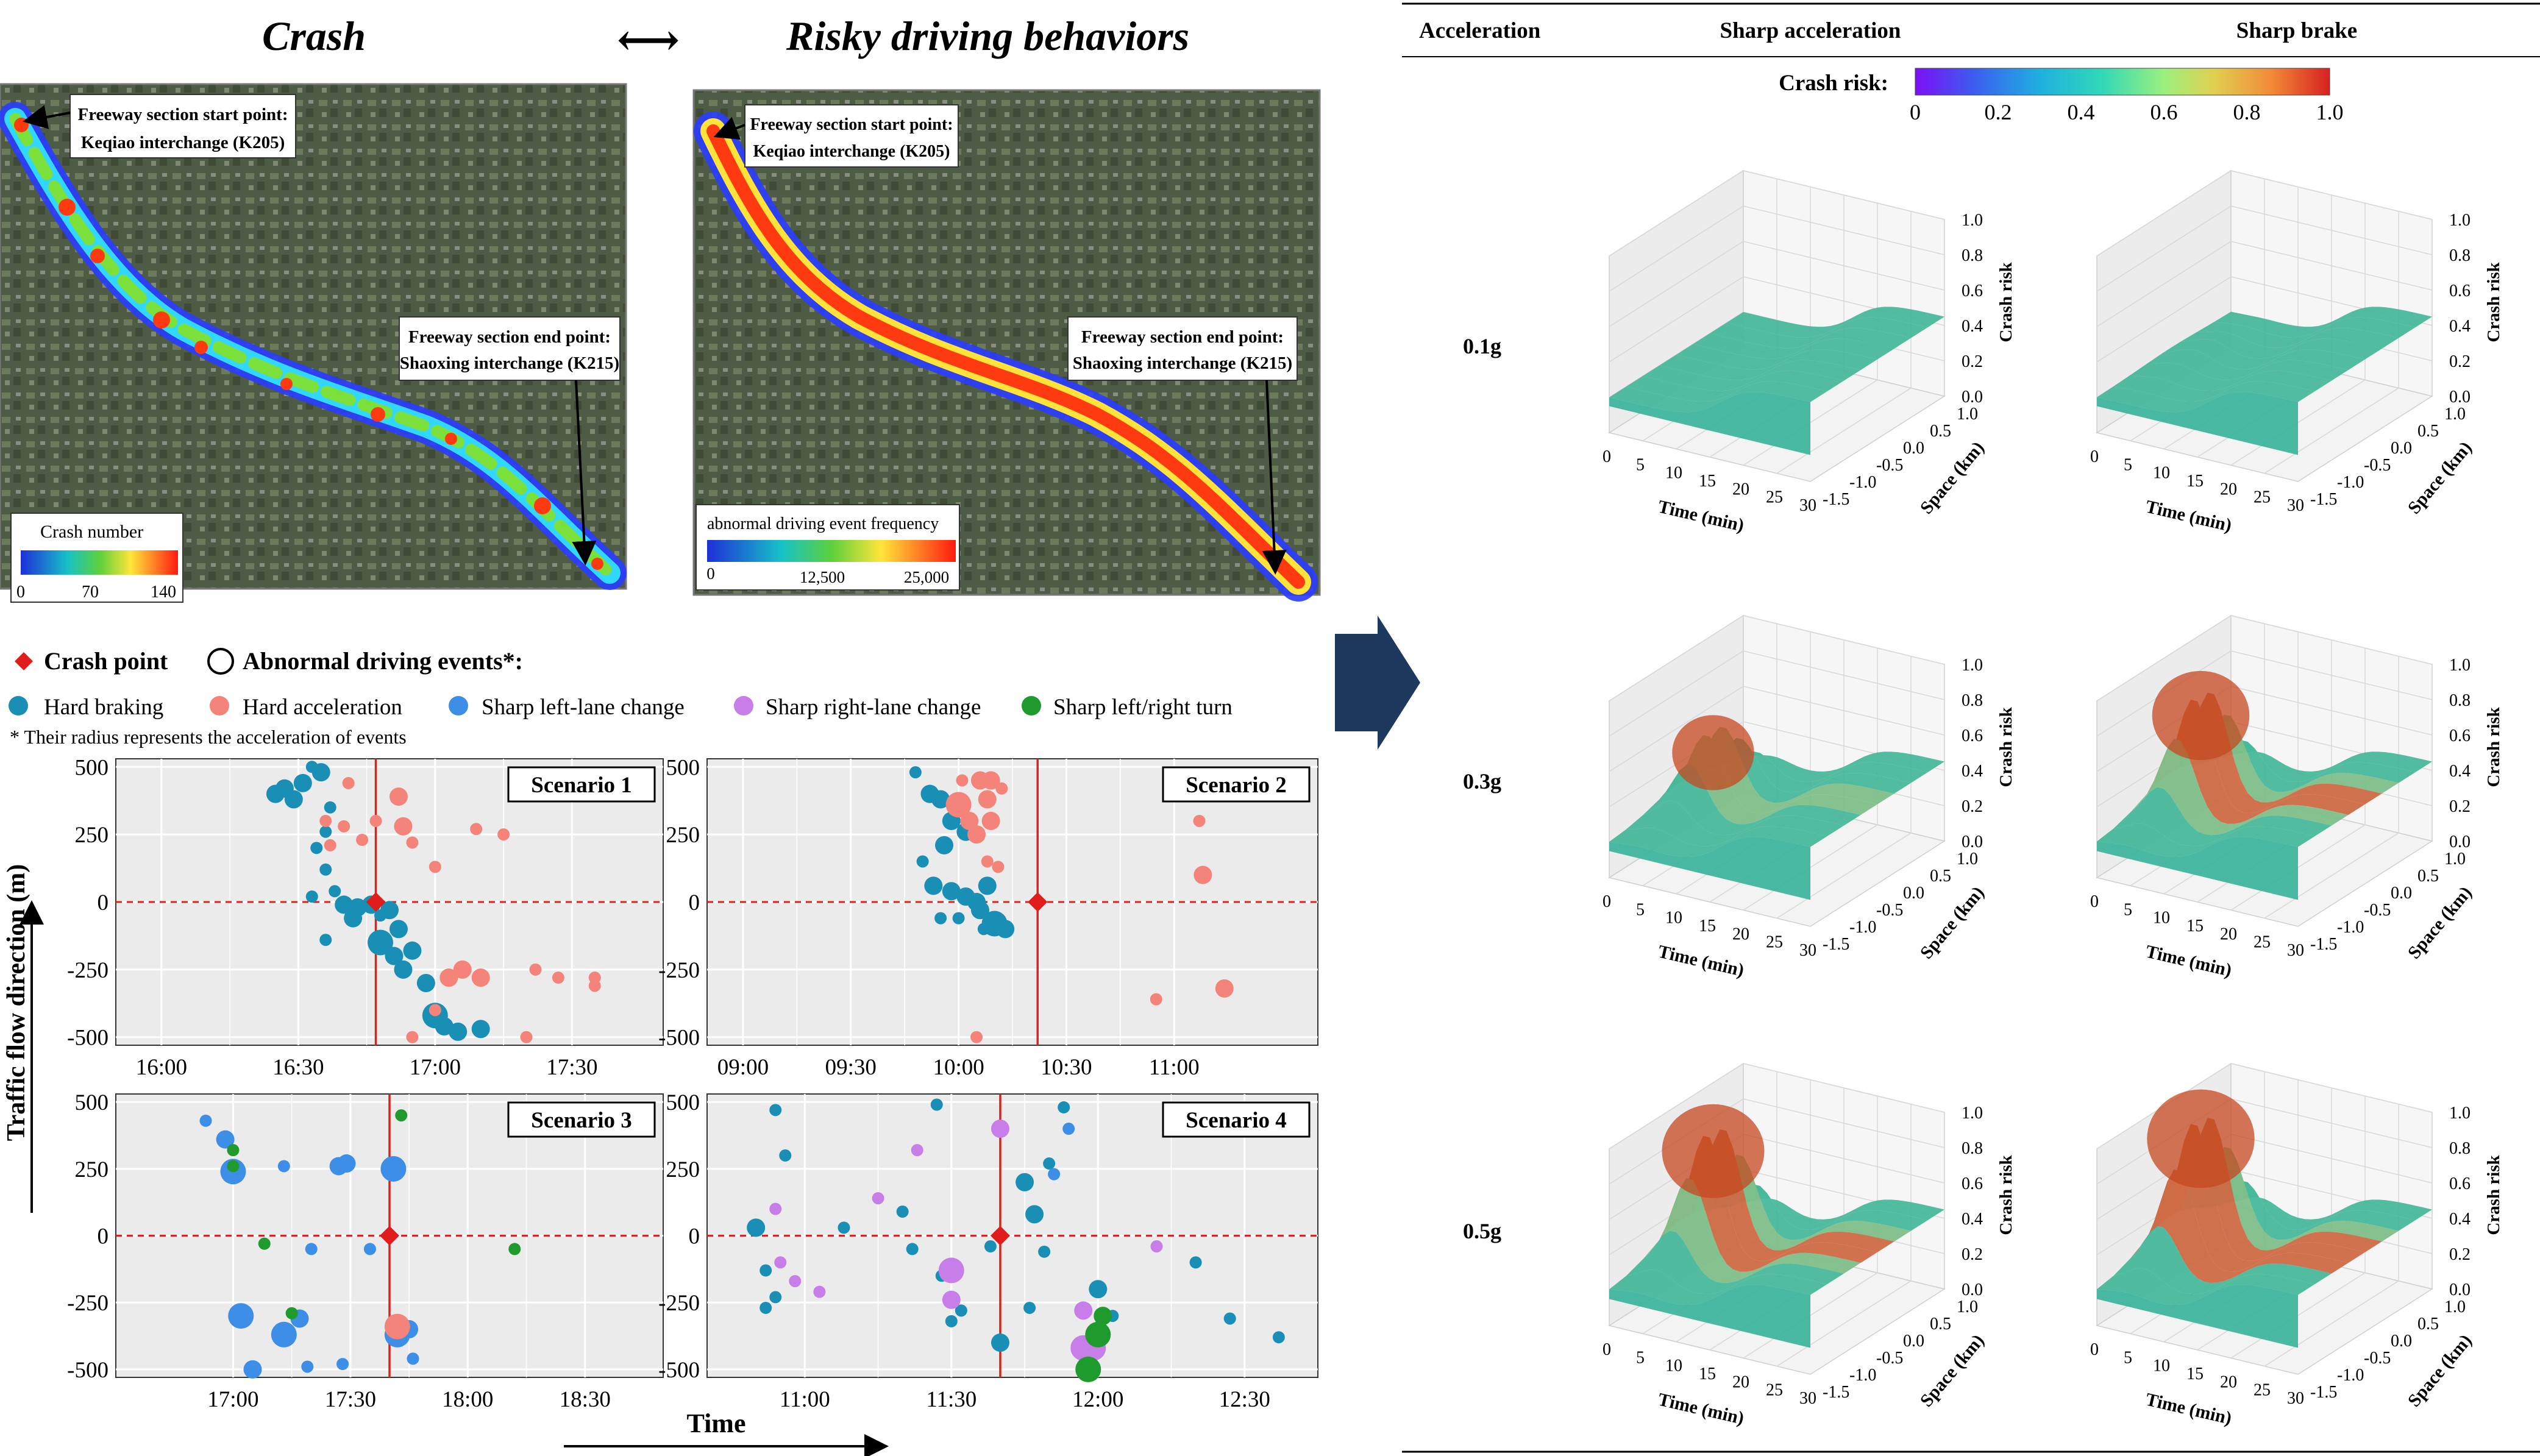 The width and height of the screenshot is (2540, 1456). What do you see at coordinates (322, 707) in the screenshot?
I see `hard-acceleration-legend-label: Hard acceleration` at bounding box center [322, 707].